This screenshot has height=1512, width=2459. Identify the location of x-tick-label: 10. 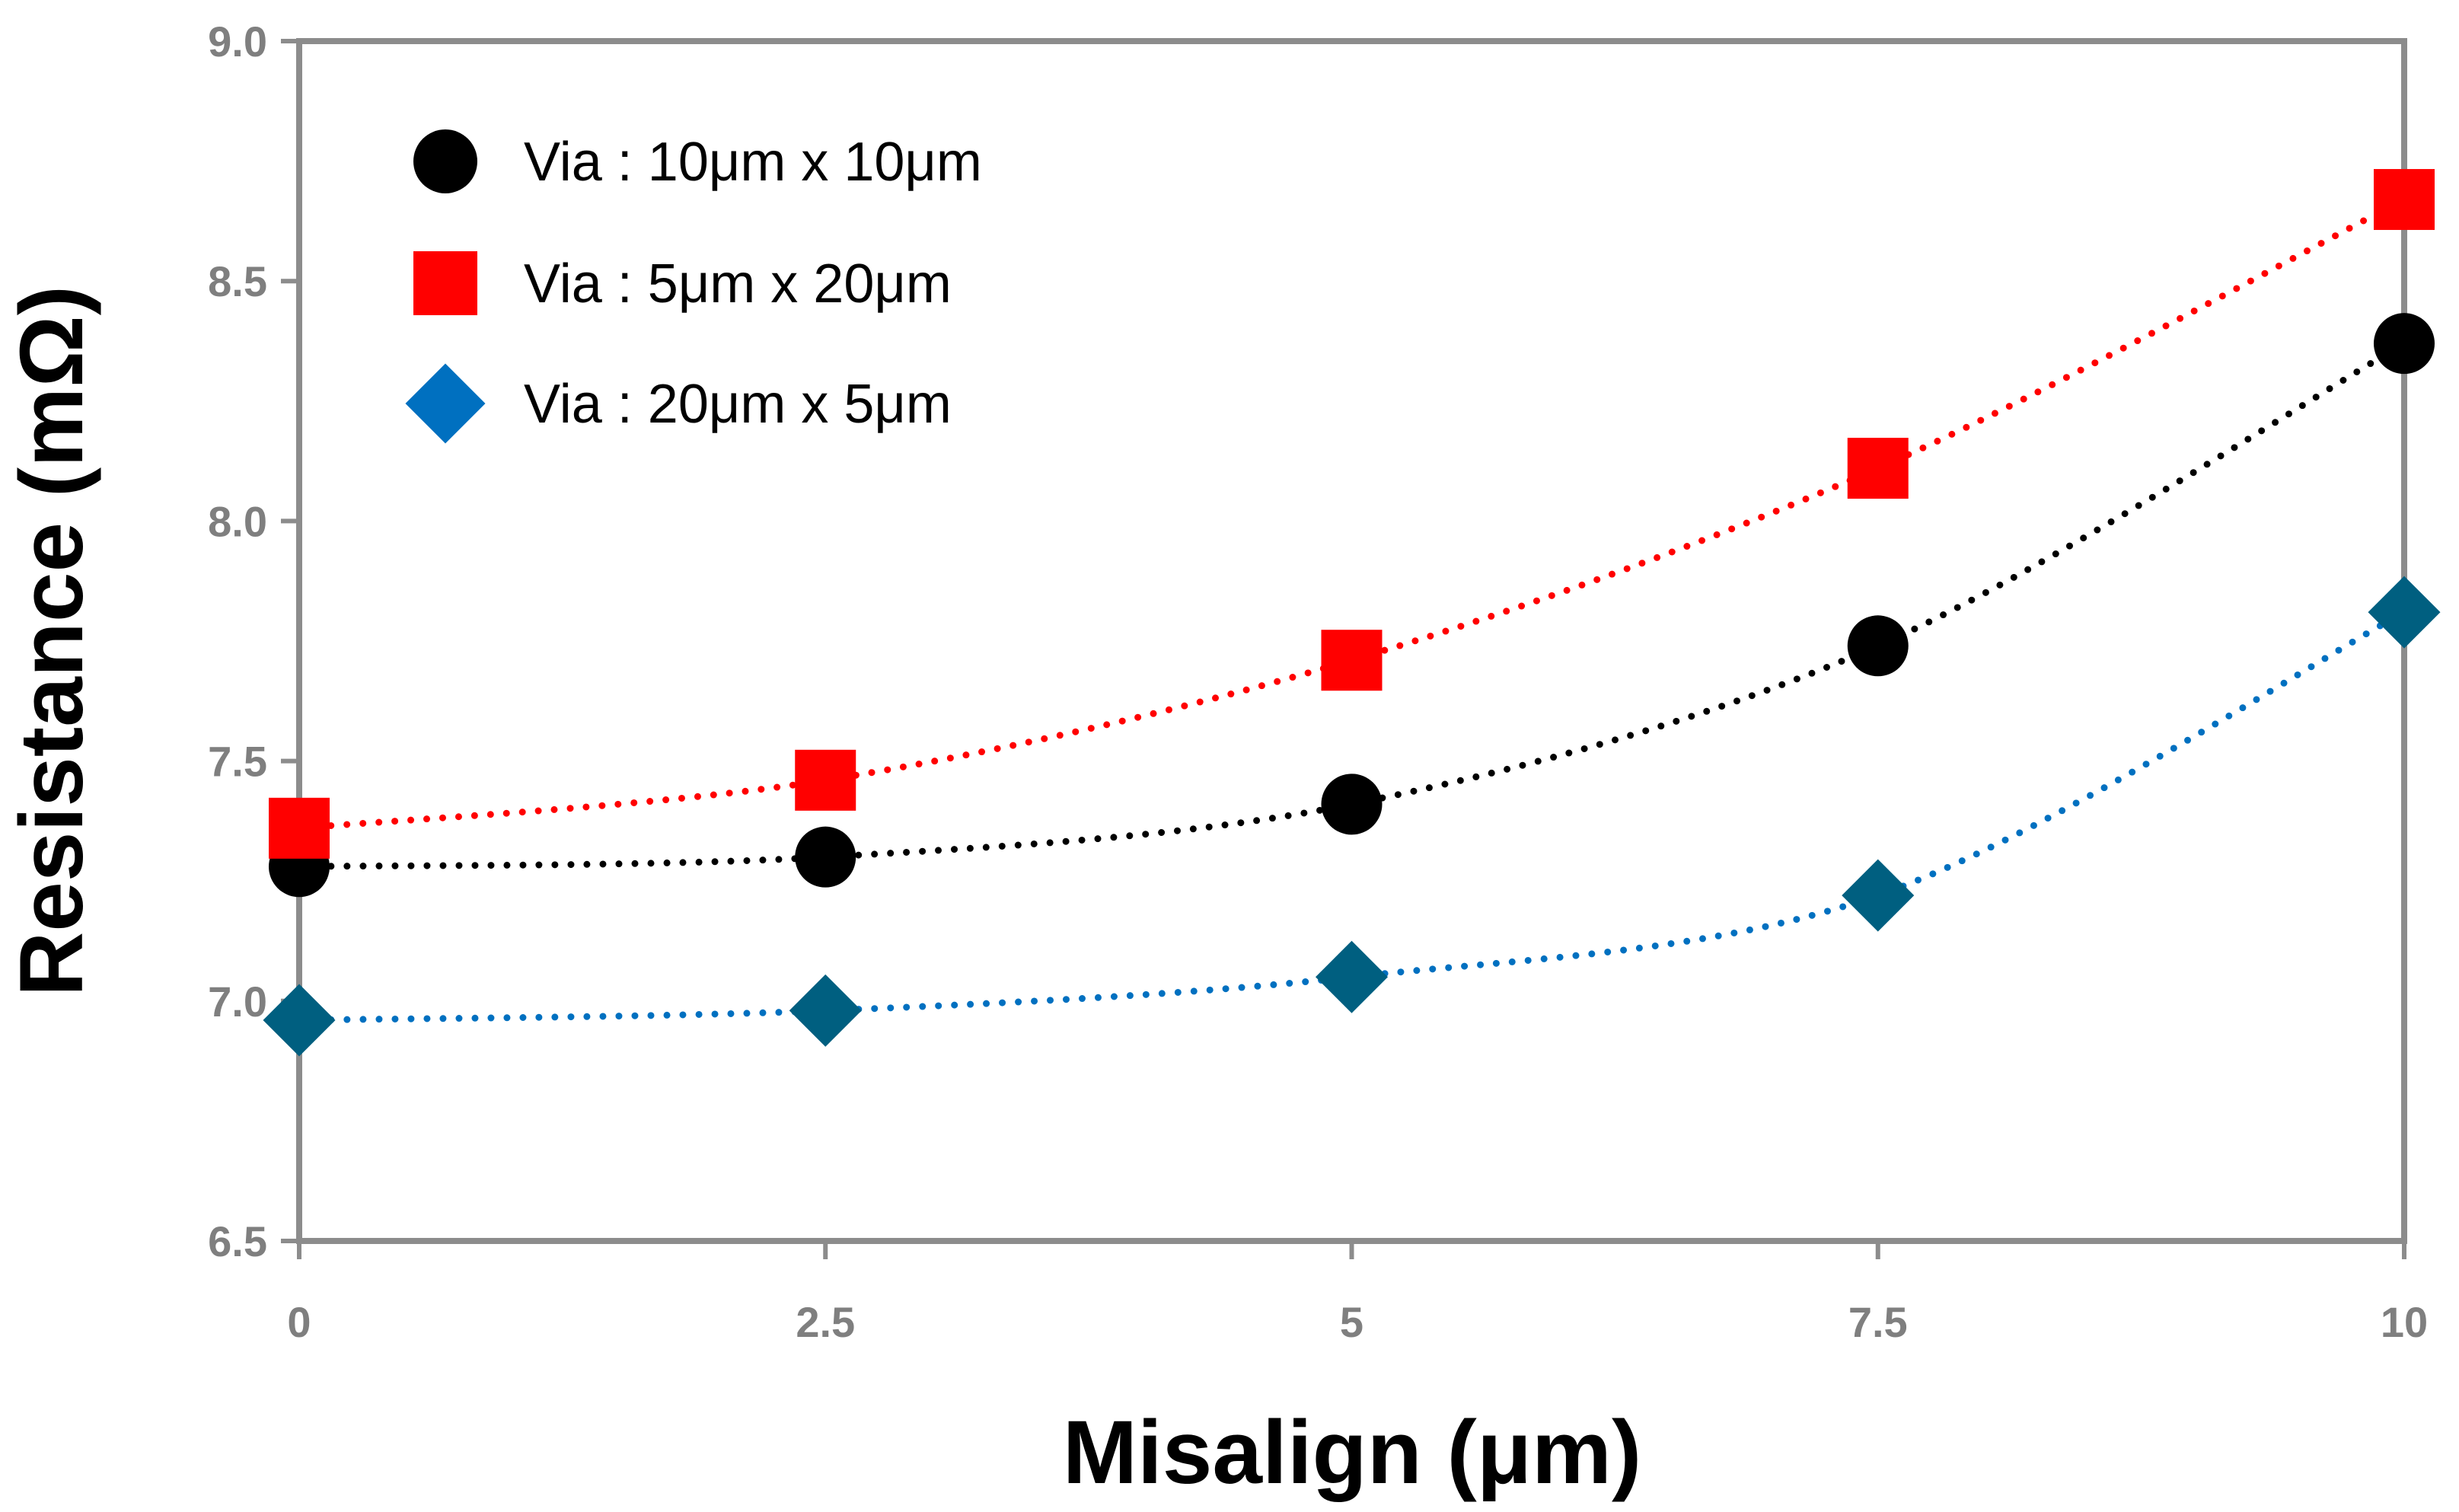
(2404, 1322).